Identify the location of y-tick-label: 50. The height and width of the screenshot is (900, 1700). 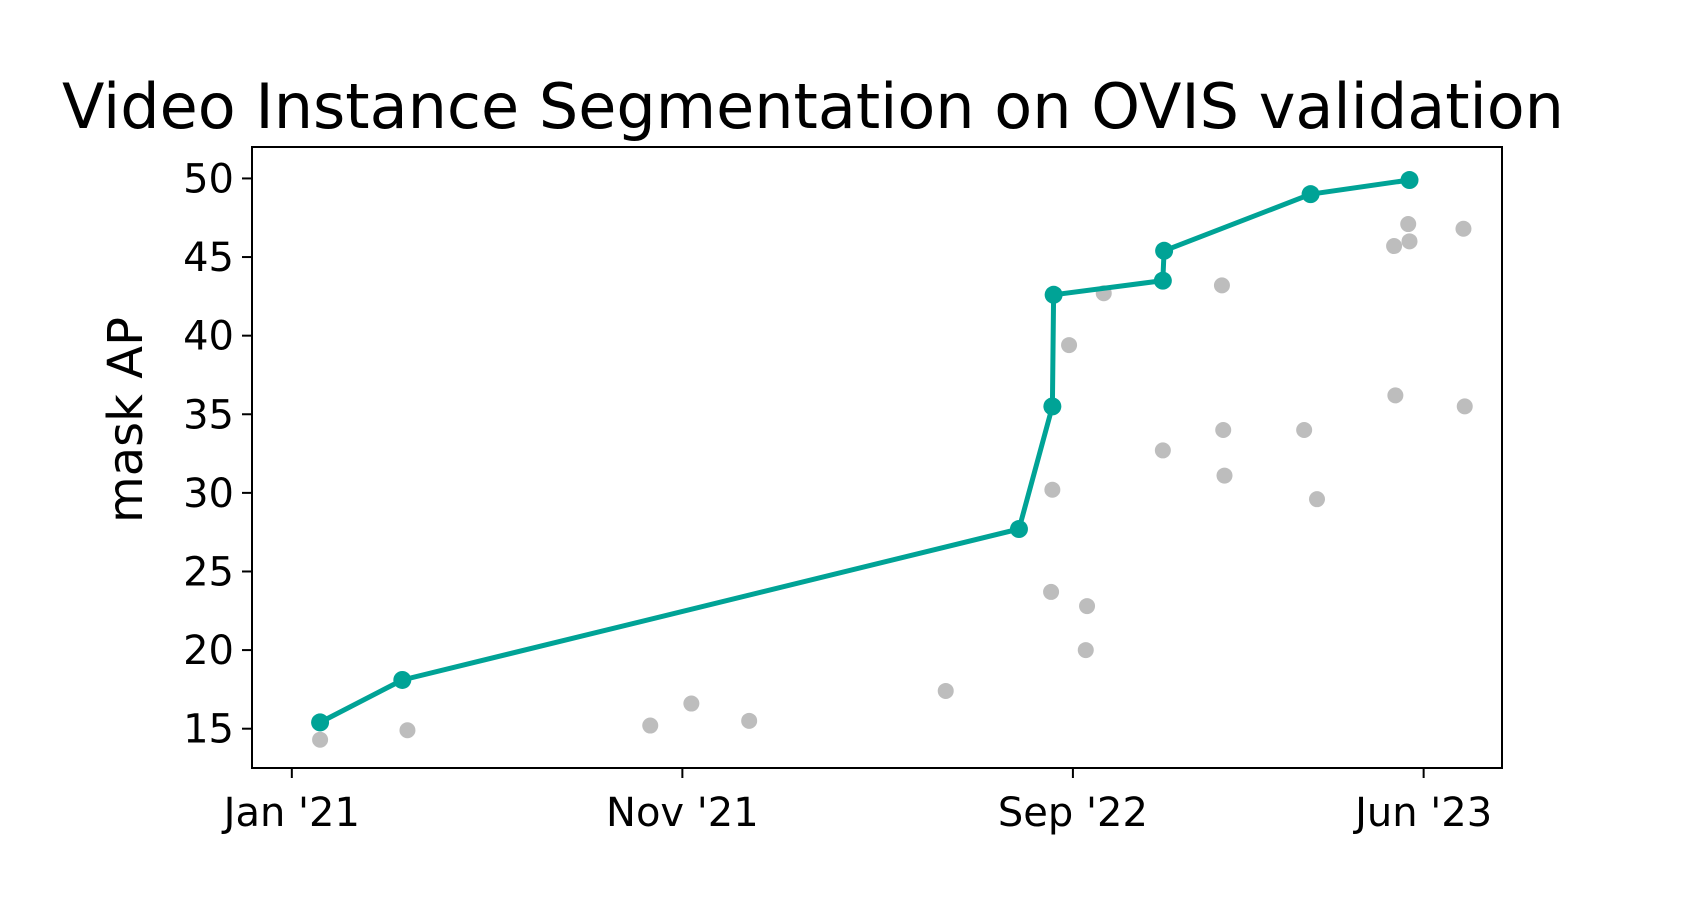
(208, 179).